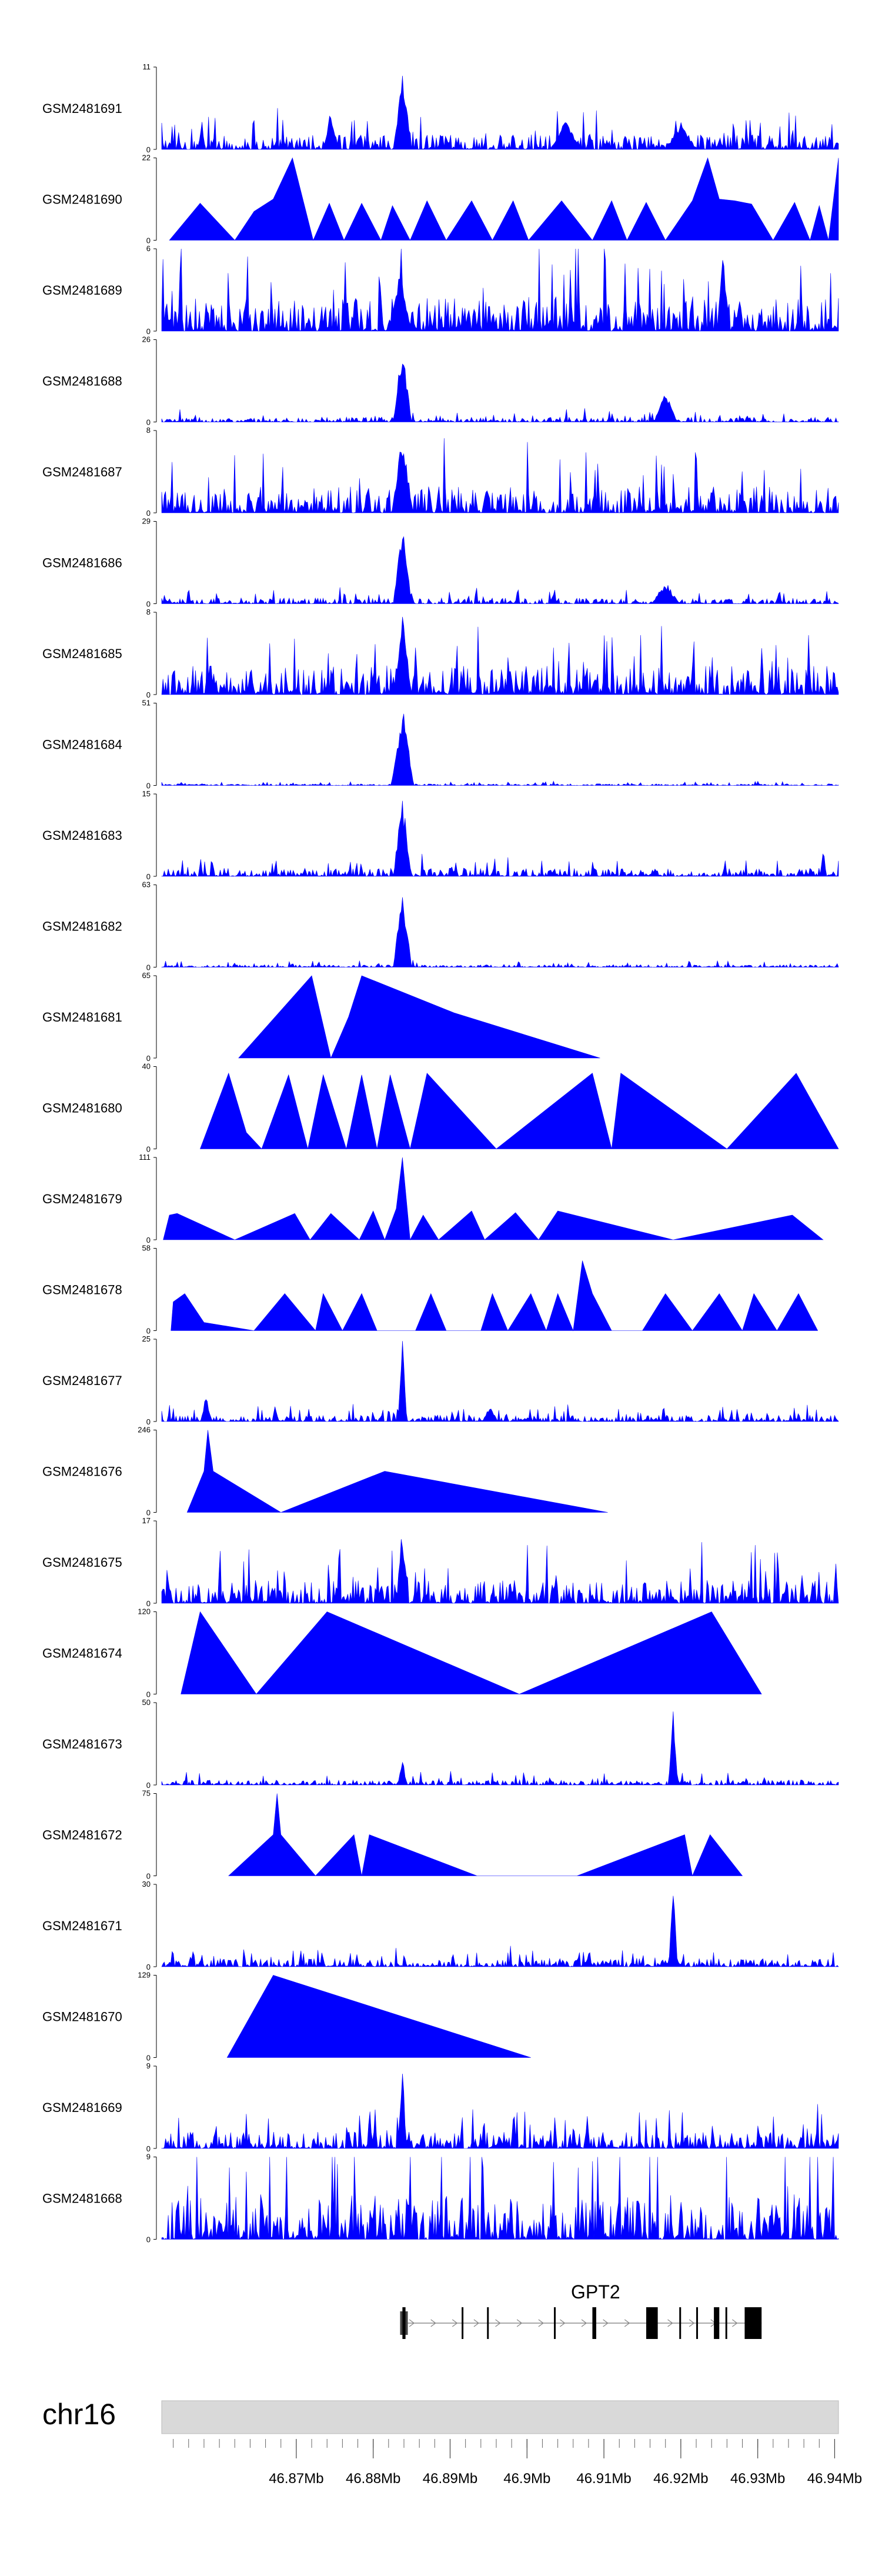 The height and width of the screenshot is (2576, 882). What do you see at coordinates (82, 1471) in the screenshot?
I see `track-label: GSM2481676` at bounding box center [82, 1471].